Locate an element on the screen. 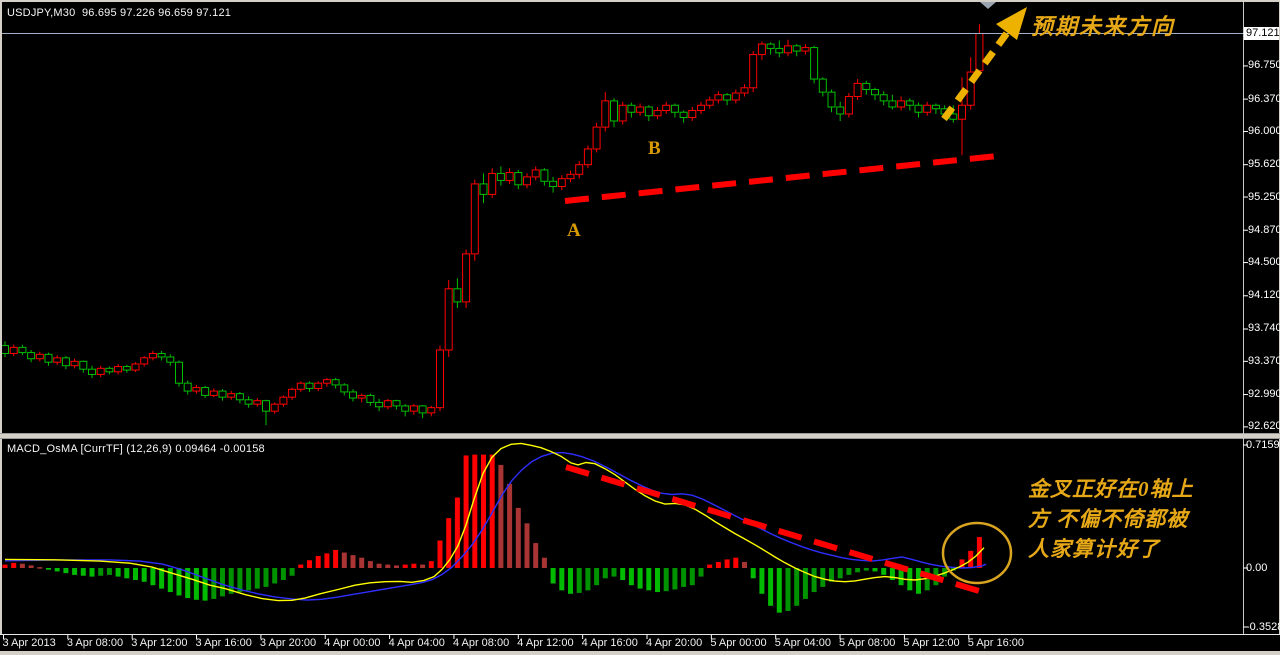 Image resolution: width=1280 pixels, height=655 pixels. time-axis-border is located at coordinates (640, 634).